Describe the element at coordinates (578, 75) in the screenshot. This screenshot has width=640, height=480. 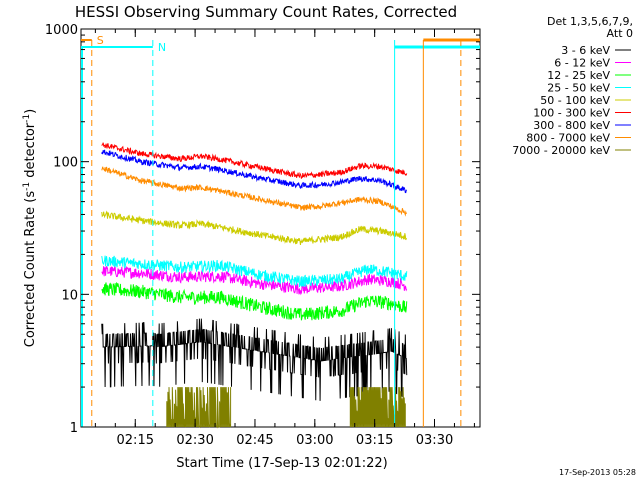
I see `legend-label: 12 - 25 keV` at that location.